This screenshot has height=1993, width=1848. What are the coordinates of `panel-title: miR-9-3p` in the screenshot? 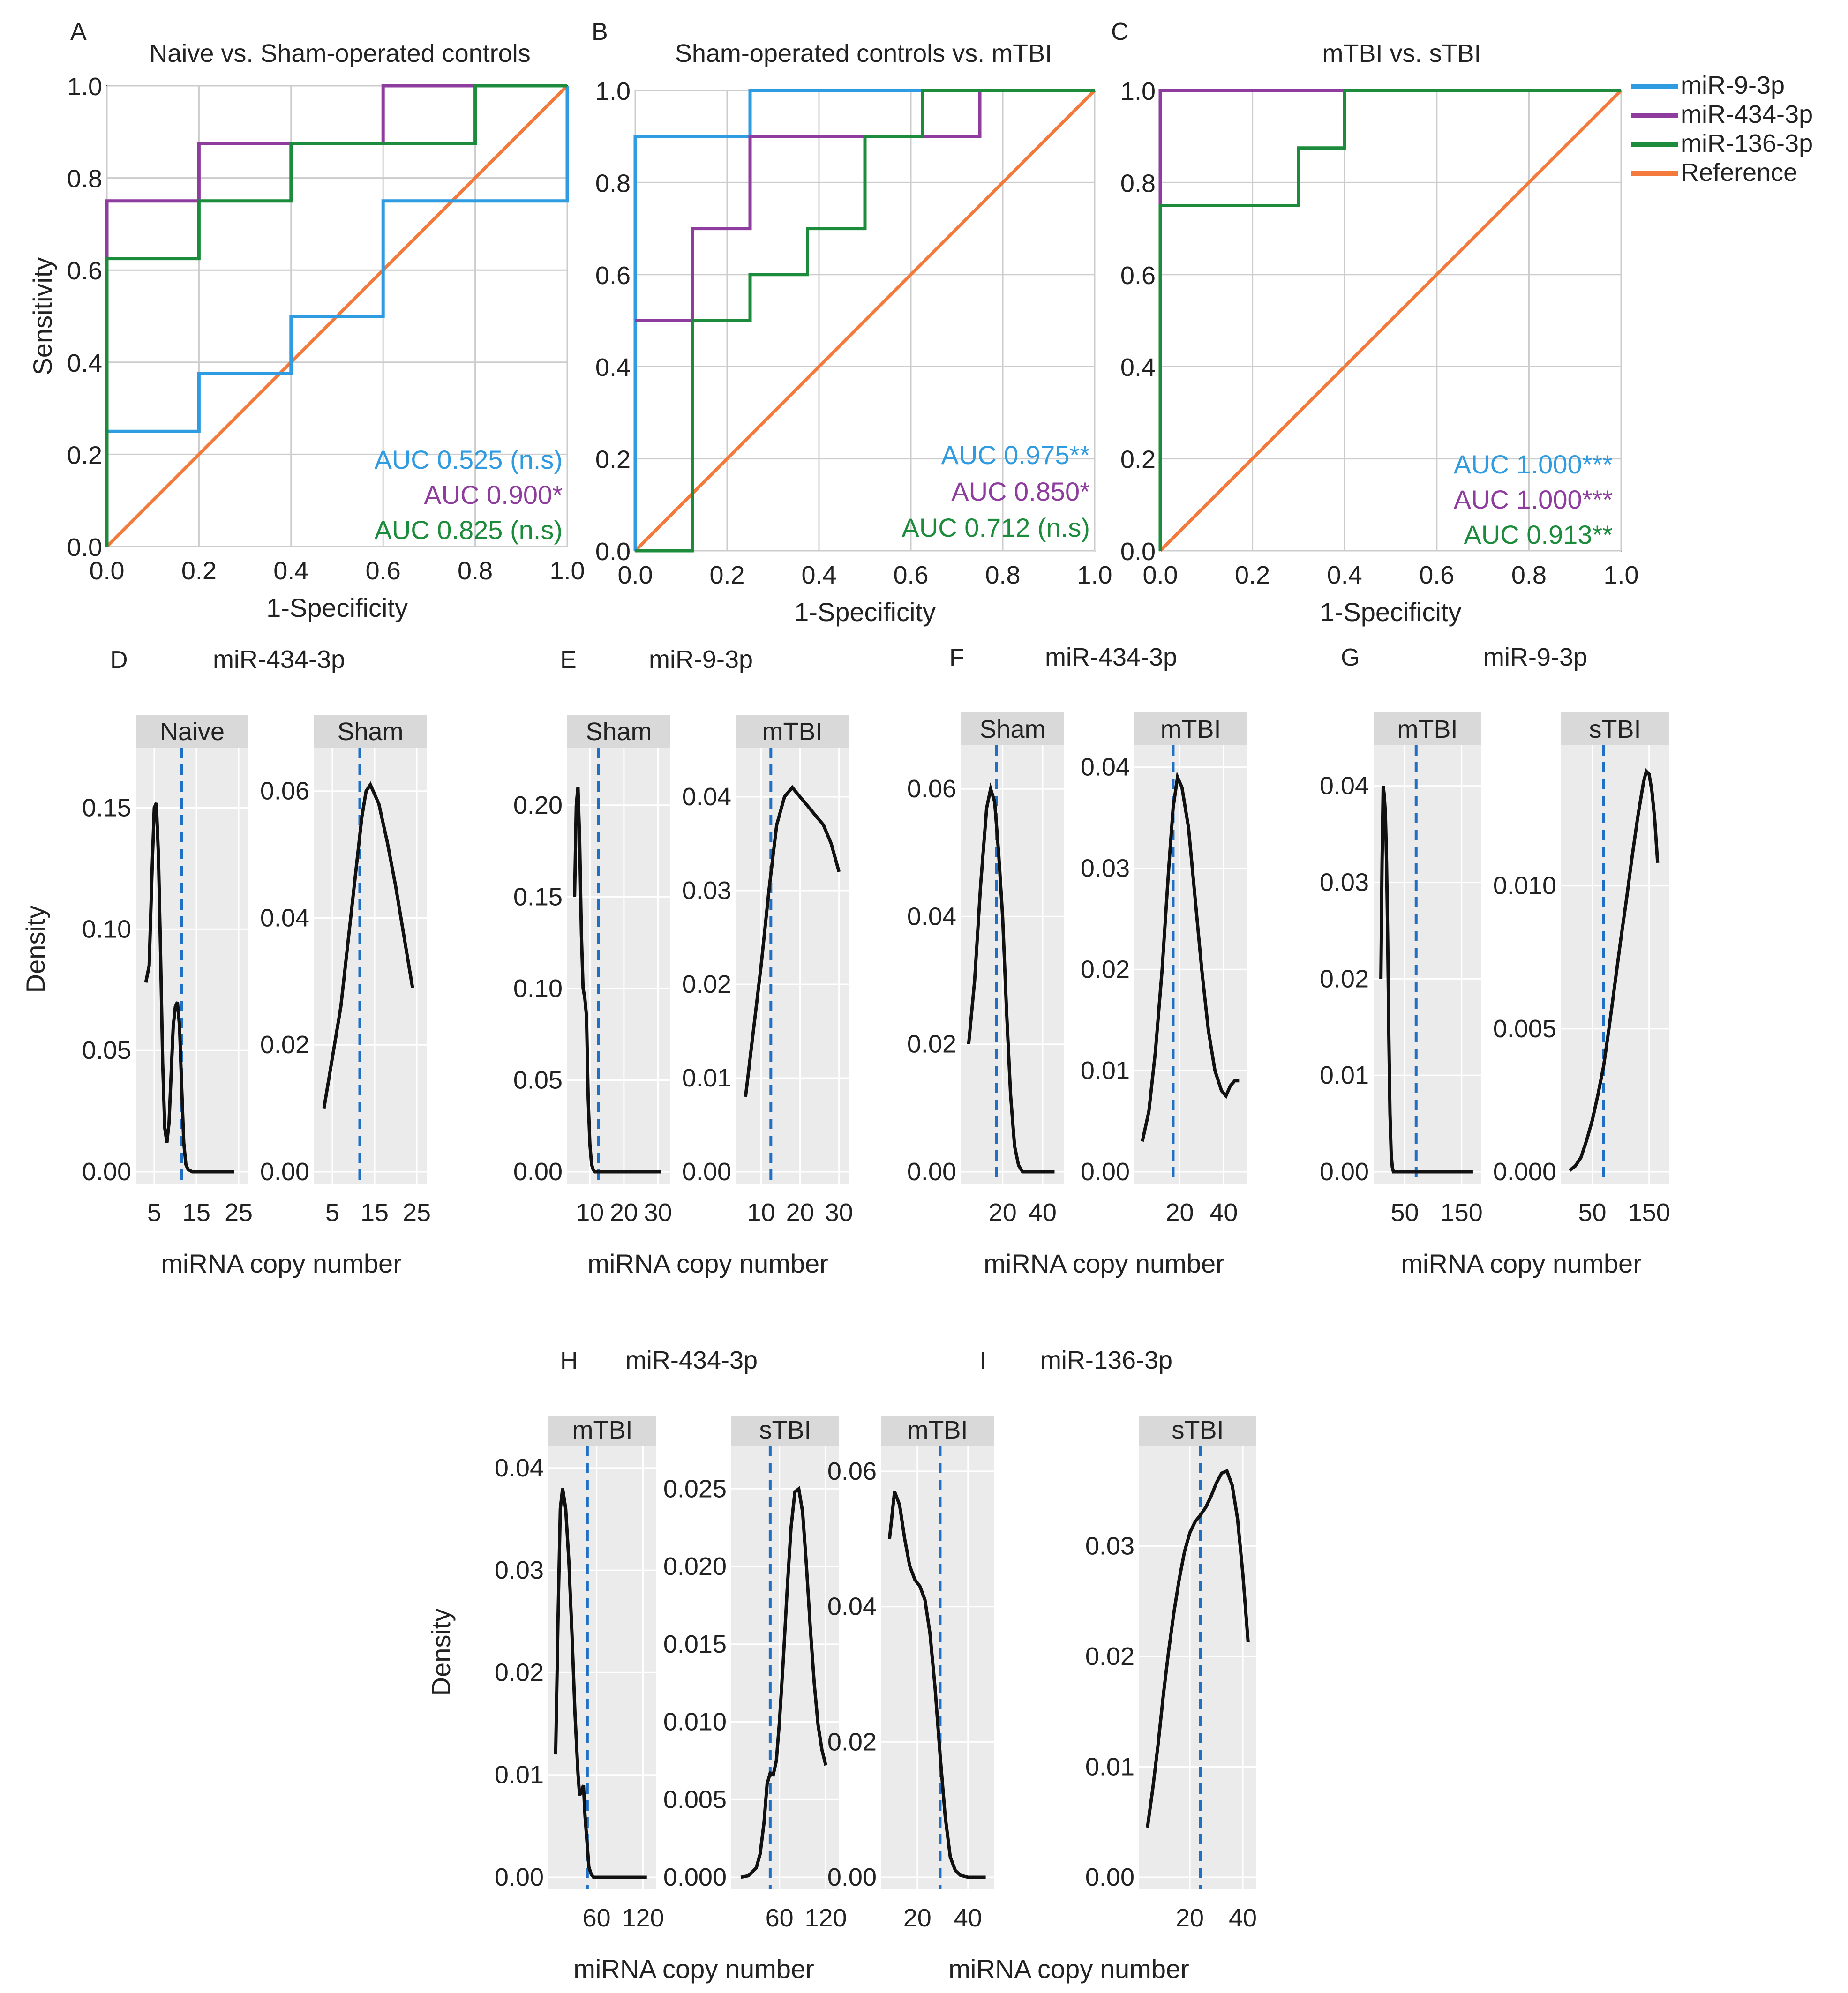 It's located at (1535, 657).